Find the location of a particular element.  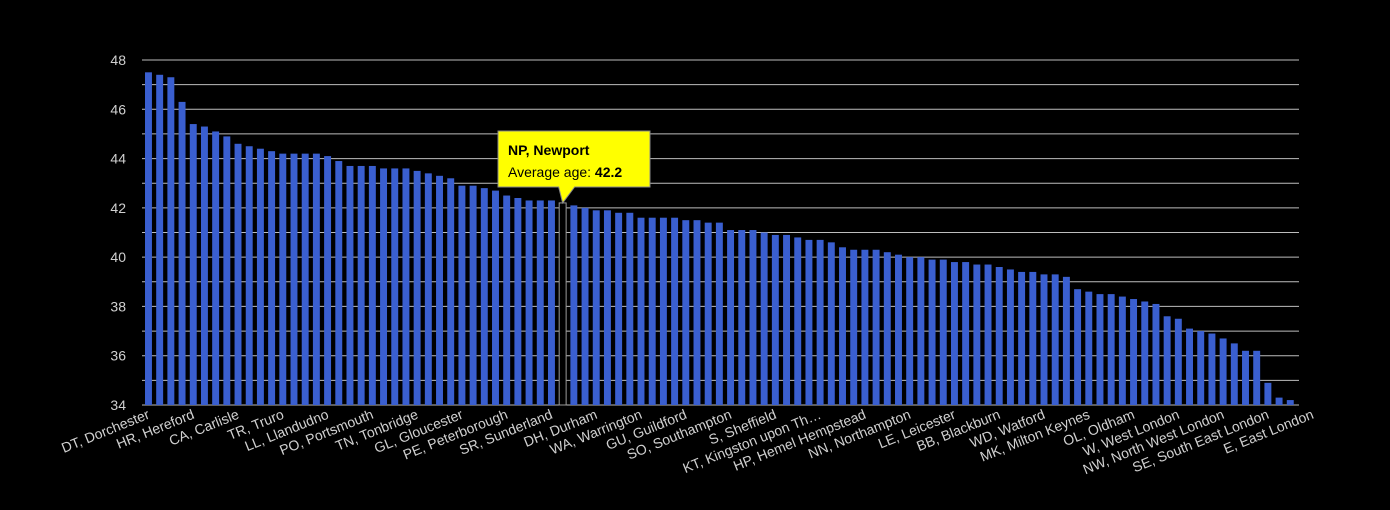

bar-highlighted is located at coordinates (562, 304).